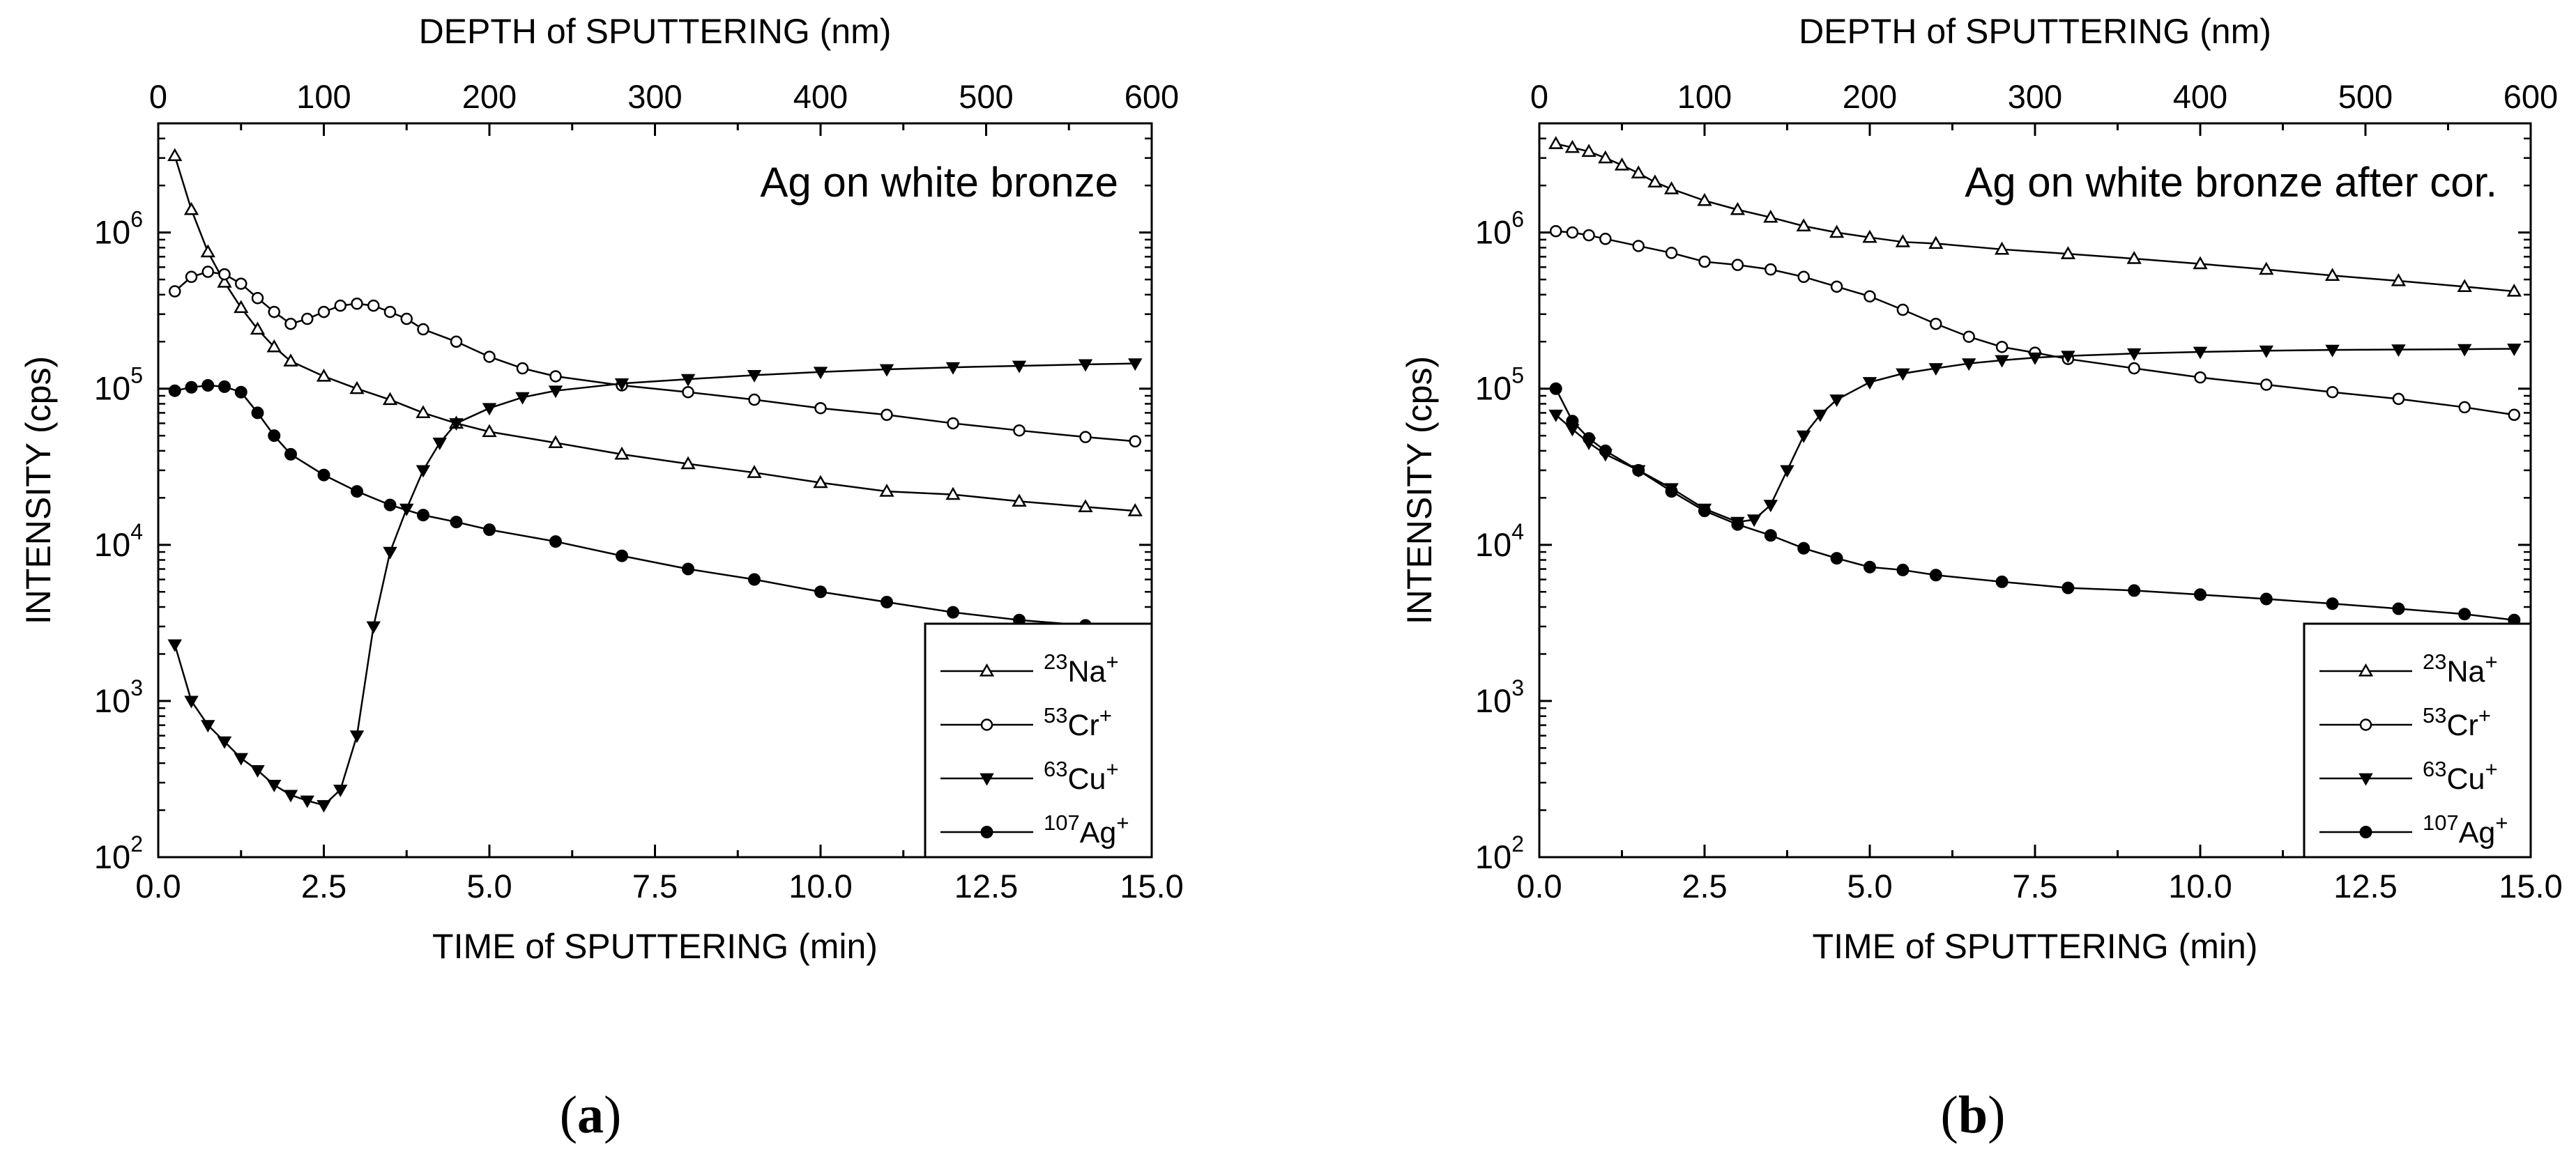 This screenshot has height=1161, width=2576. What do you see at coordinates (119, 853) in the screenshot?
I see `y-tick-label: 10²` at bounding box center [119, 853].